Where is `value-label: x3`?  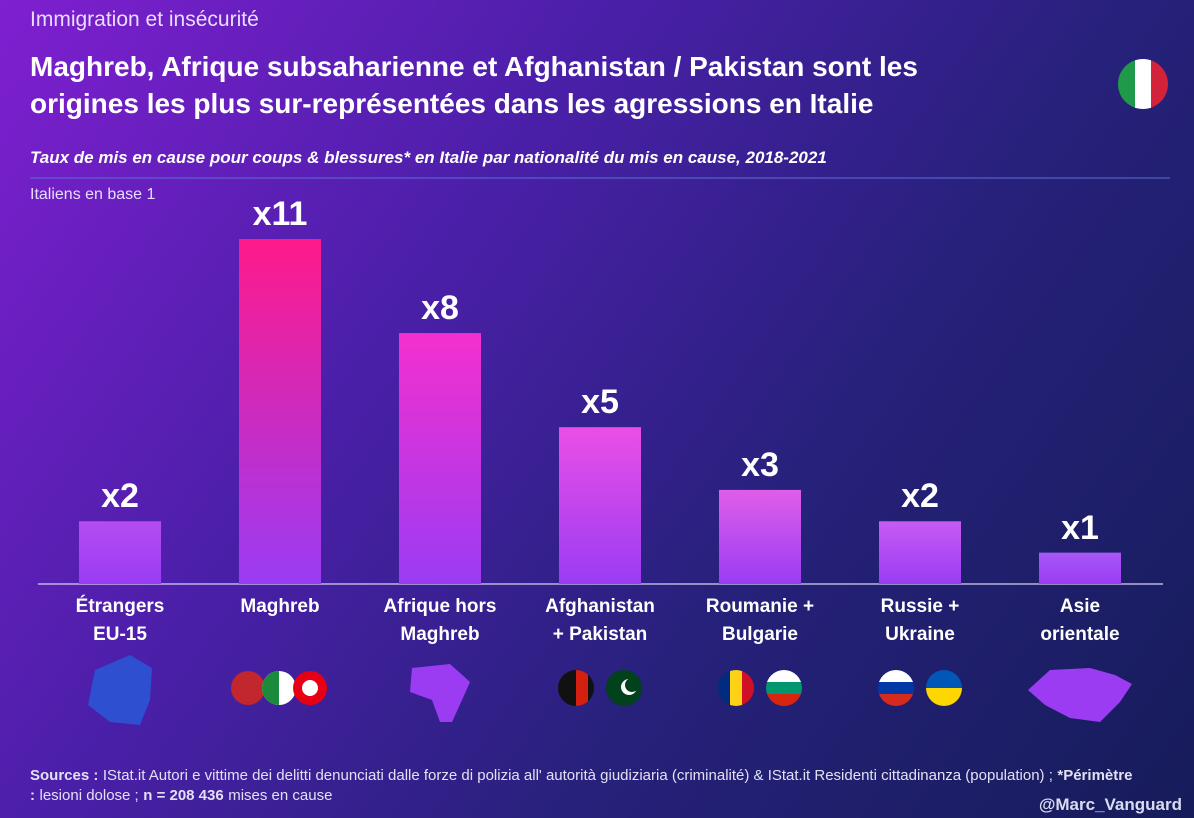
value-label: x3 is located at coordinates (760, 464).